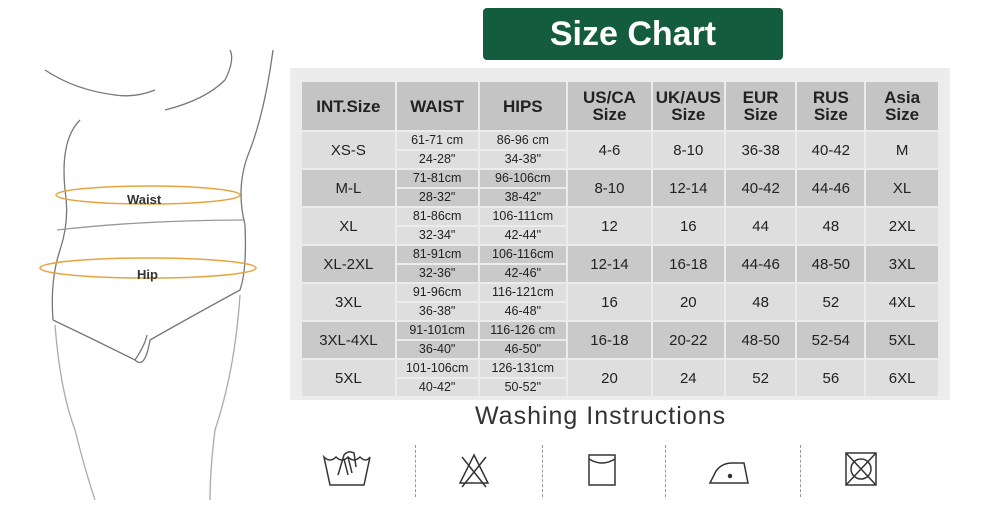 The image size is (1000, 505). Describe the element at coordinates (437, 216) in the screenshot. I see `cell-waist-cm: 81-86cm` at that location.